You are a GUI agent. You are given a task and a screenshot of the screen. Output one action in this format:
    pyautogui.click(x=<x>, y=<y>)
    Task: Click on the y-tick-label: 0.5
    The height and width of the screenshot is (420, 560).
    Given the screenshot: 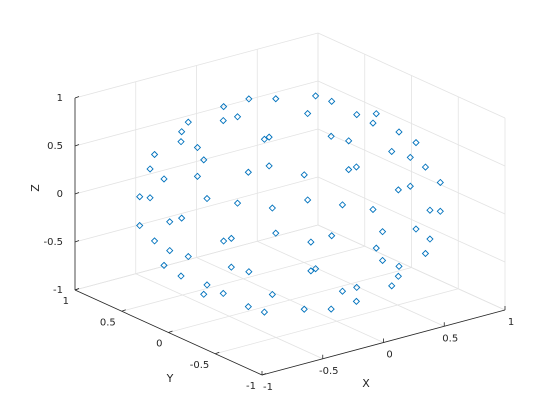 What is the action you would take?
    pyautogui.click(x=108, y=322)
    